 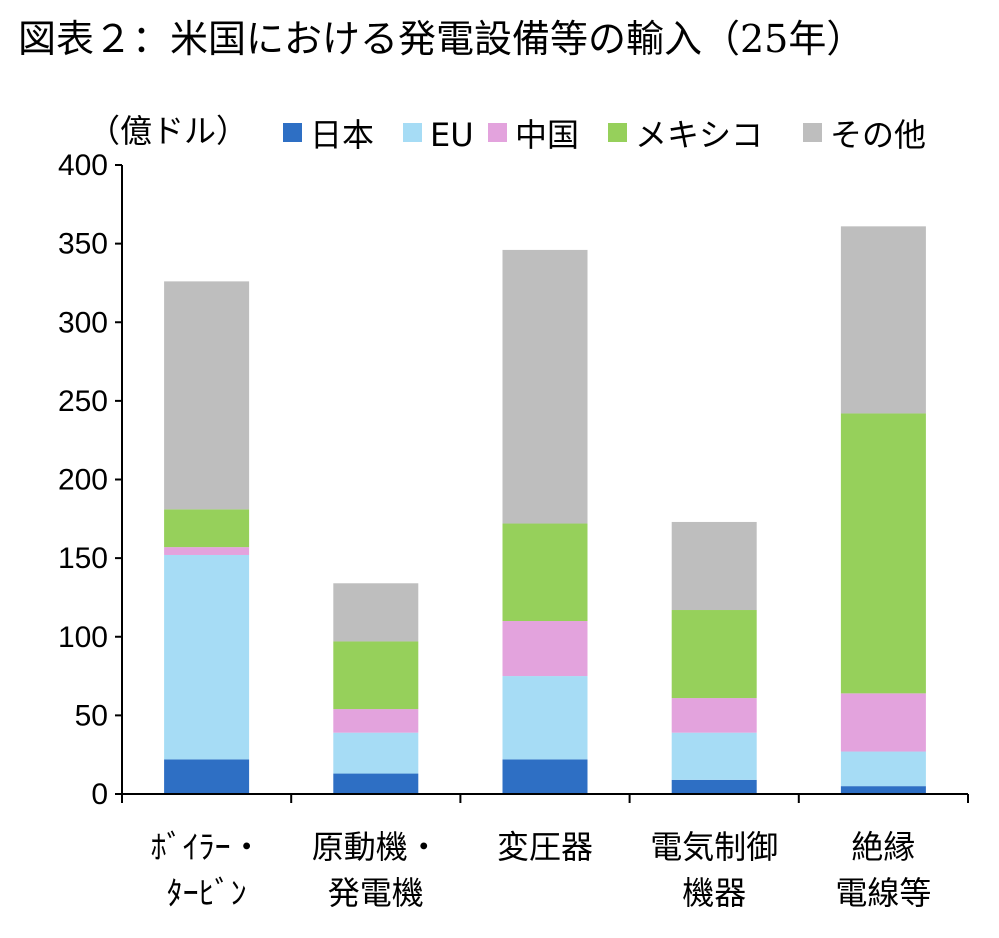 What do you see at coordinates (83, 165) in the screenshot?
I see `y-tick-label-400: 400` at bounding box center [83, 165].